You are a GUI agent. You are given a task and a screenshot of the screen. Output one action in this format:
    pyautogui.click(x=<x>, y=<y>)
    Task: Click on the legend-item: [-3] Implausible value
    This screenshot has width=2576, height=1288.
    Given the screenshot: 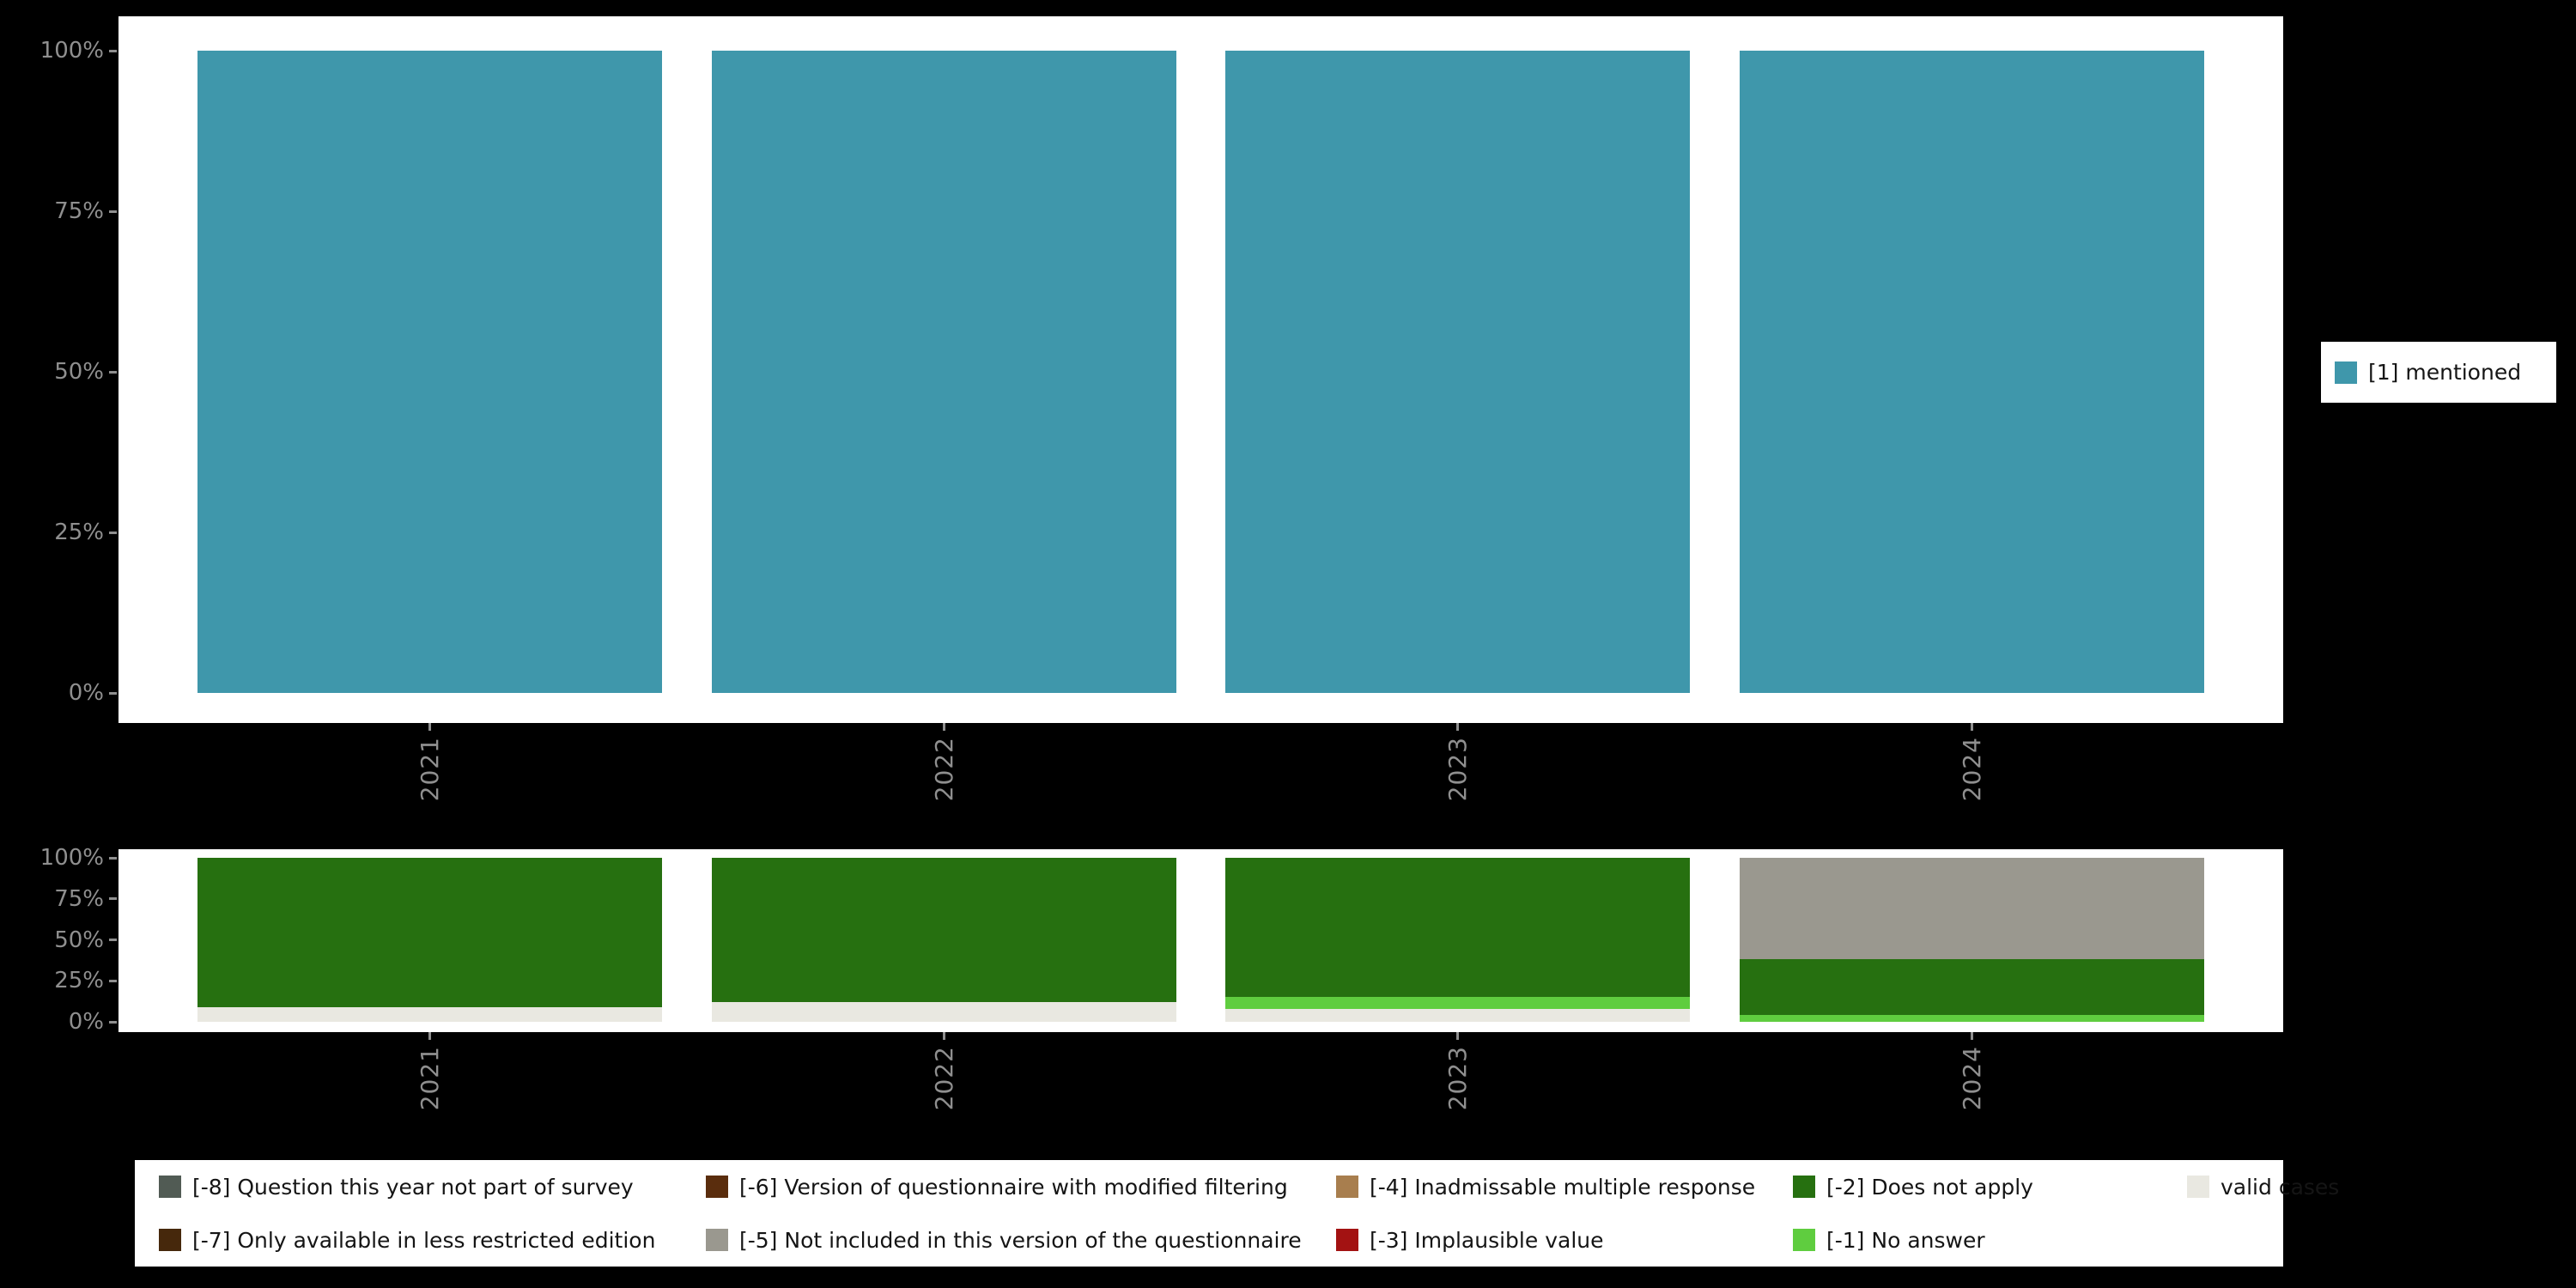 What is the action you would take?
    pyautogui.click(x=1565, y=1240)
    